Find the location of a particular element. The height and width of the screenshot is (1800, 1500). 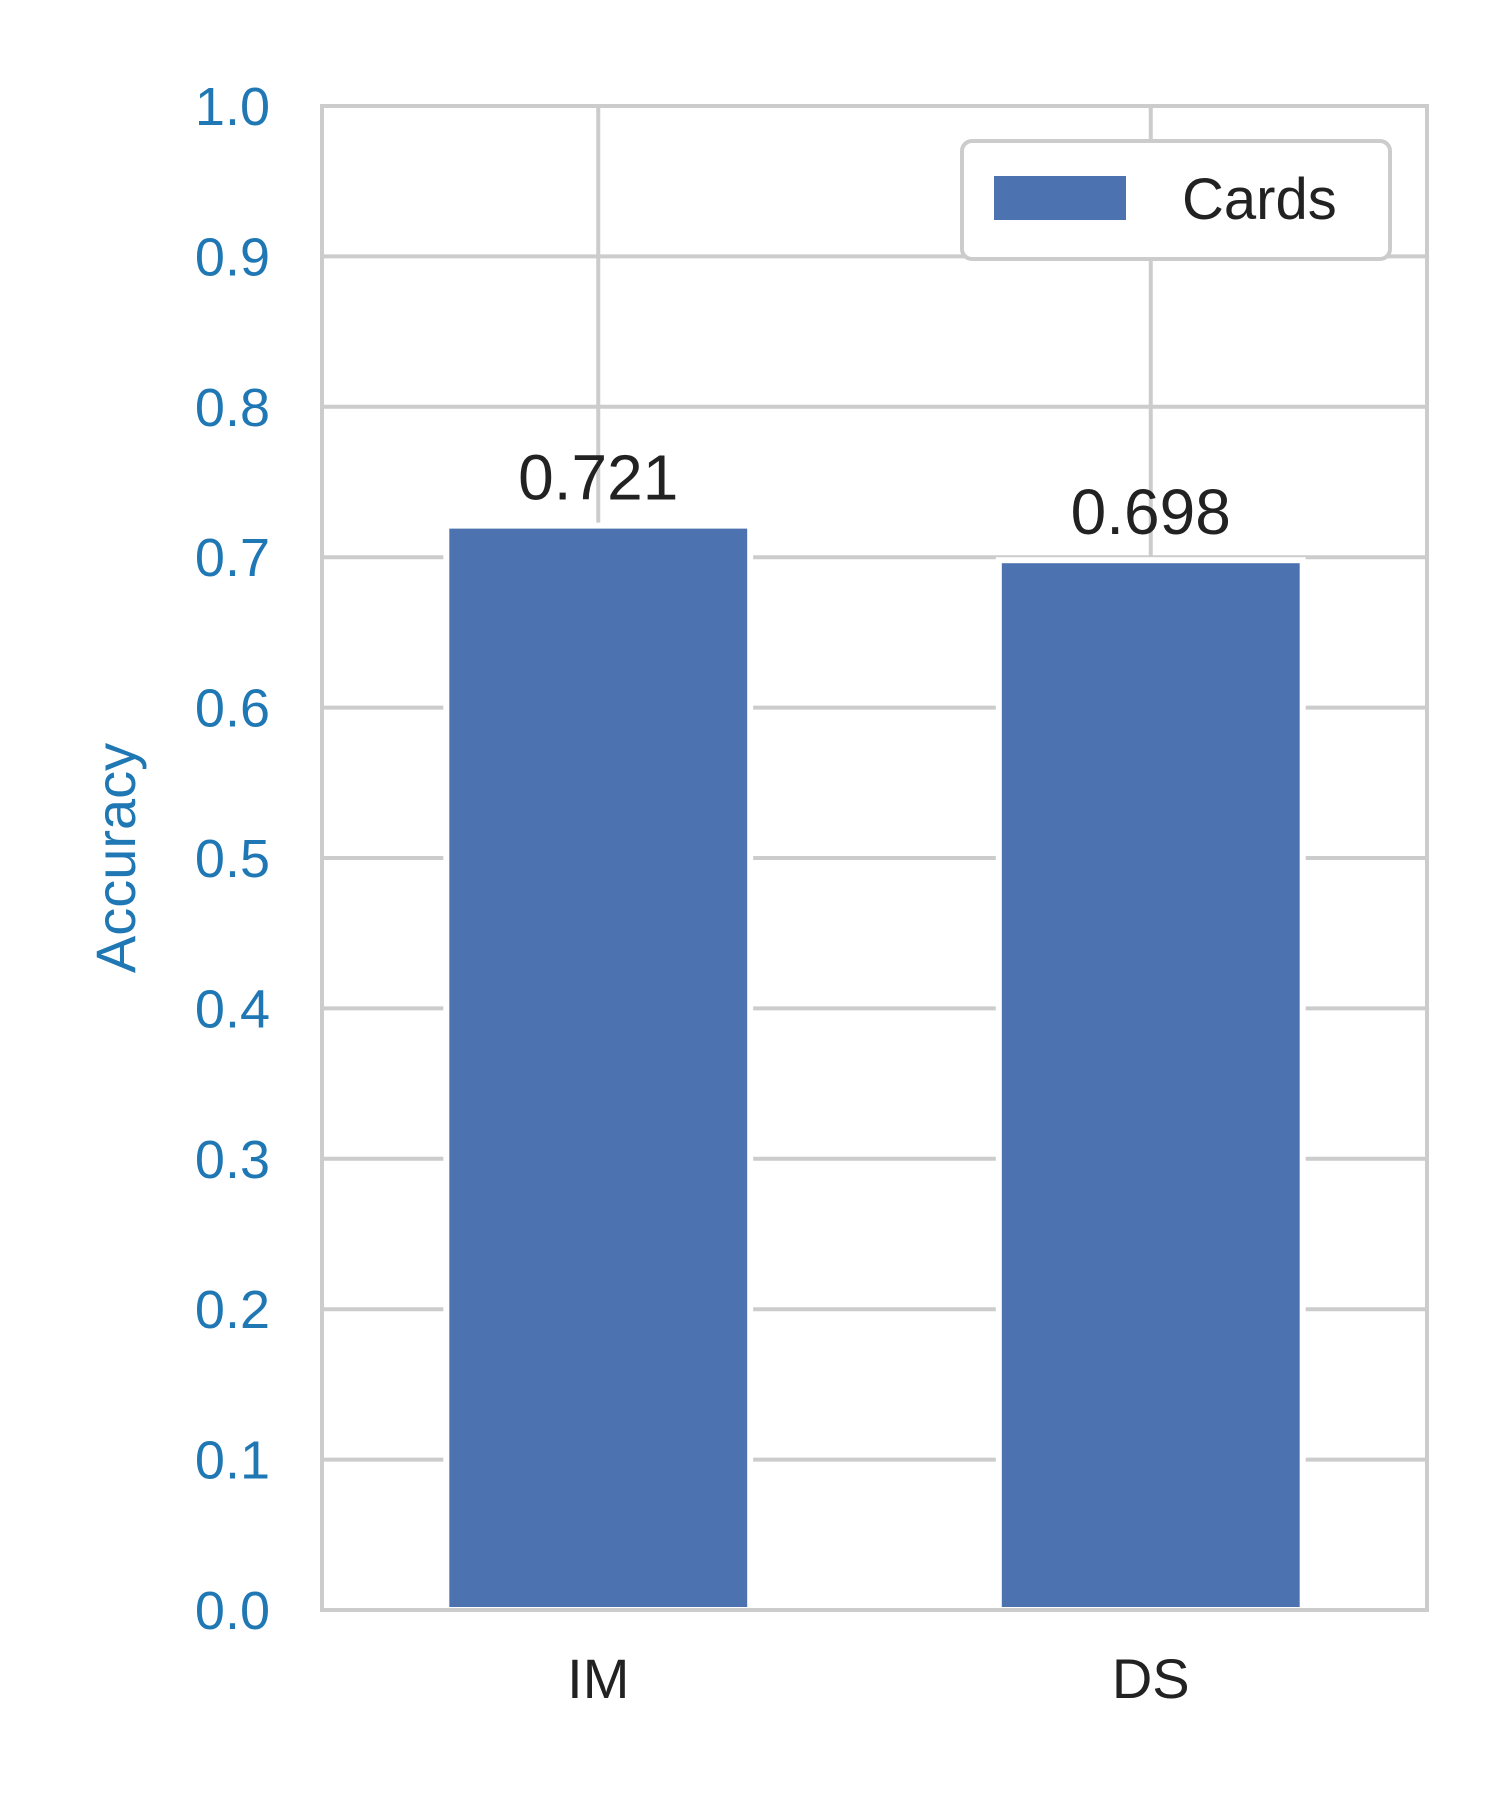

y-tick-label: 0.0 is located at coordinates (232, 1611).